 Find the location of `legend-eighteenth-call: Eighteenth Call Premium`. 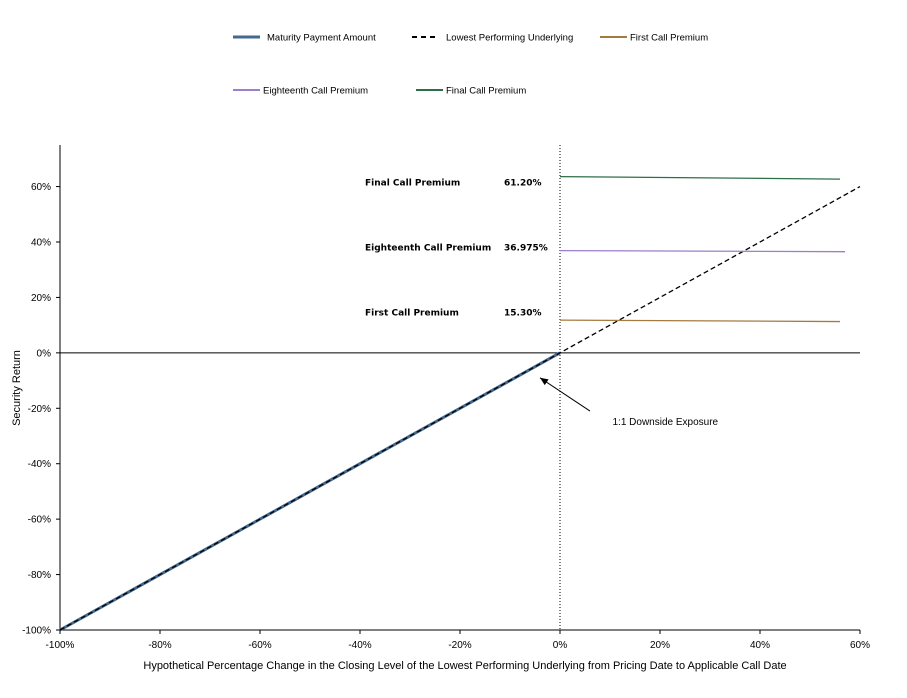

legend-eighteenth-call: Eighteenth Call Premium is located at coordinates (300, 91).